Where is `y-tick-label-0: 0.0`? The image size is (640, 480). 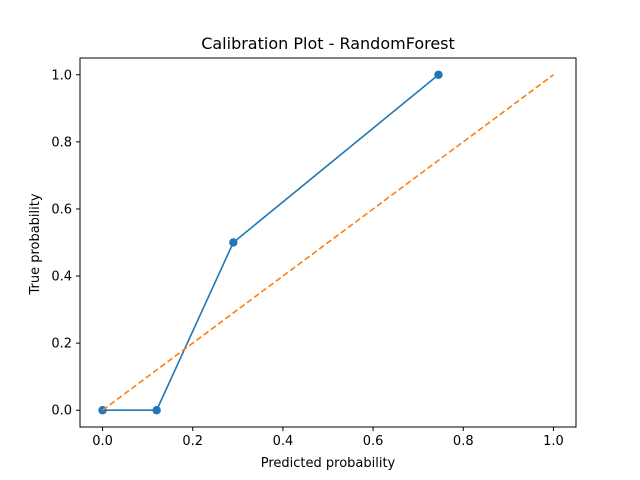
y-tick-label-0: 0.0 is located at coordinates (61, 411).